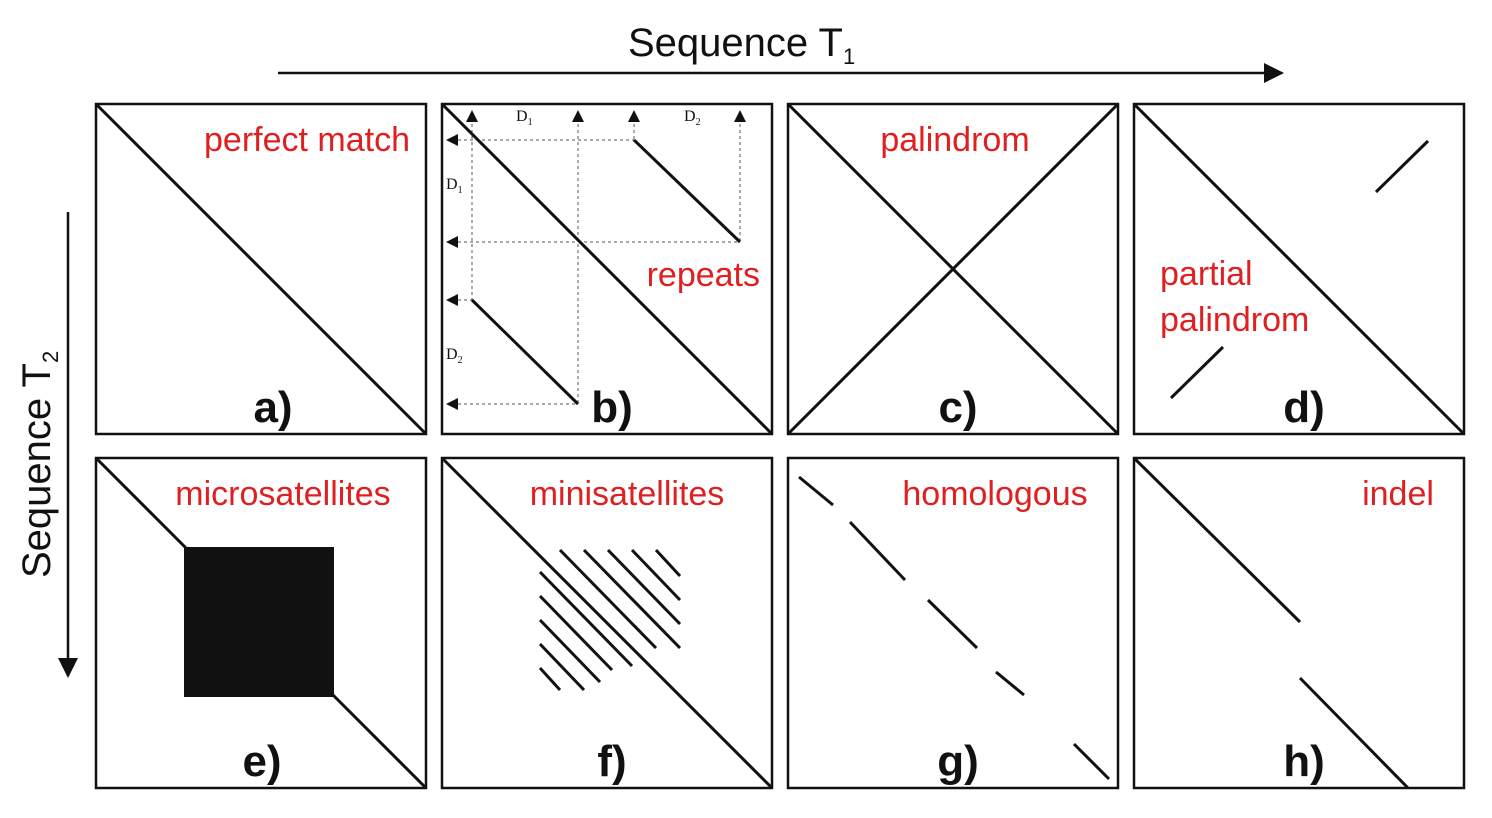 Image resolution: width=1492 pixels, height=818 pixels. What do you see at coordinates (703, 275) in the screenshot?
I see `panel-b-label: repeats` at bounding box center [703, 275].